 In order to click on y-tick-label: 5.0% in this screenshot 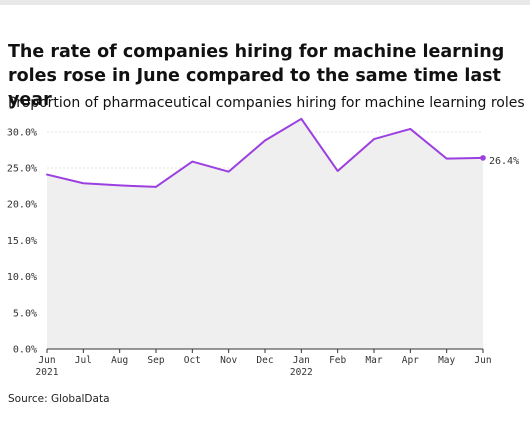, I will do `click(25, 313)`.